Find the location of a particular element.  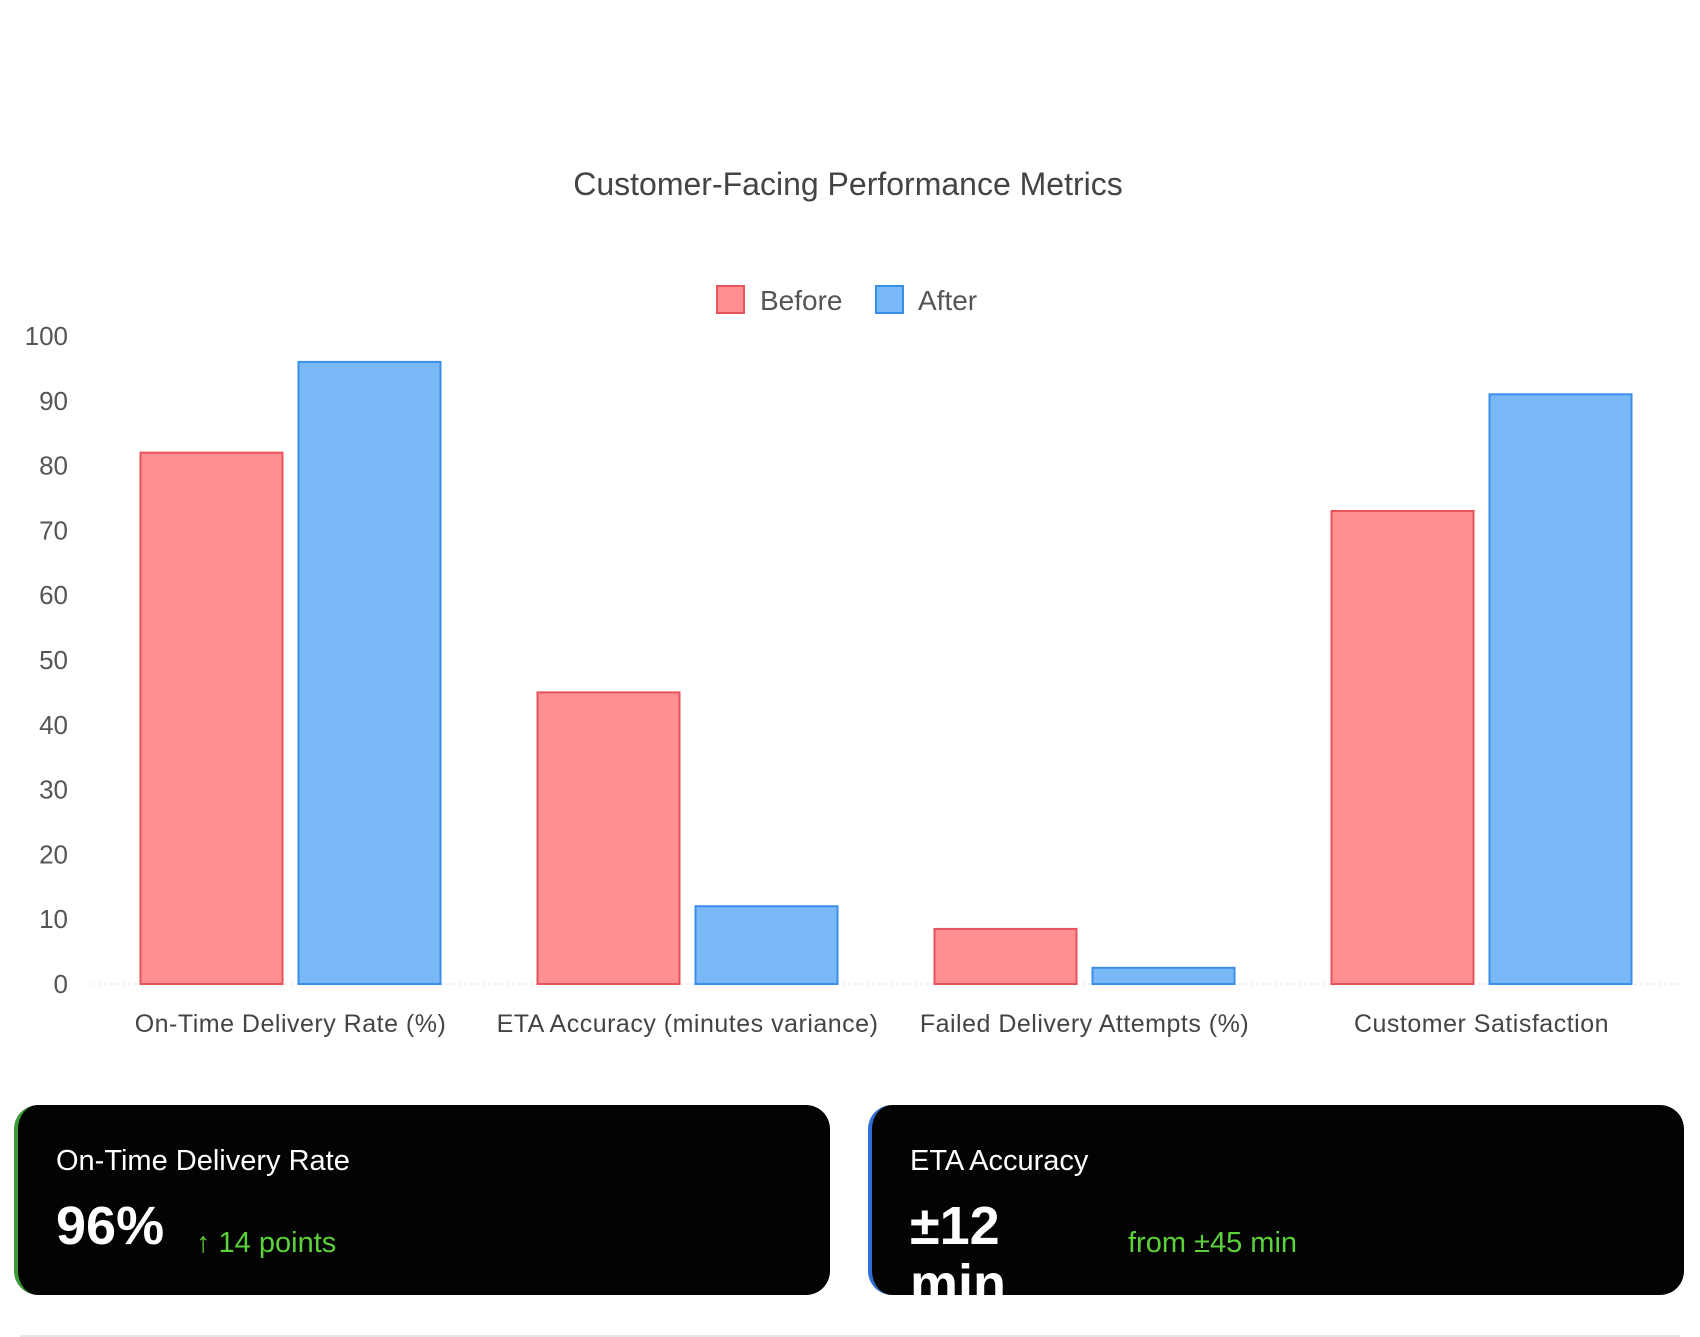

y-axis: 0 10 20 30 40 50 60 70 80 90 100 is located at coordinates (46, 660).